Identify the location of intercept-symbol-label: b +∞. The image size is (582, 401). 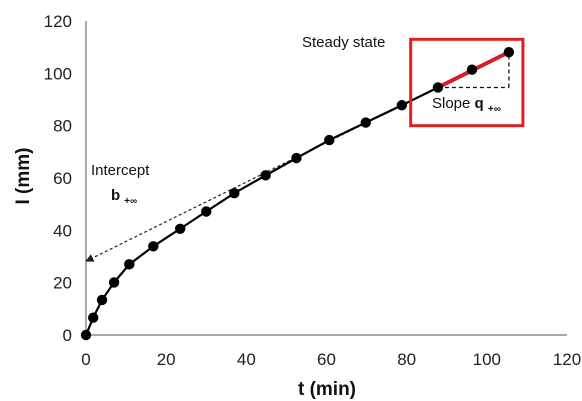
(124, 197).